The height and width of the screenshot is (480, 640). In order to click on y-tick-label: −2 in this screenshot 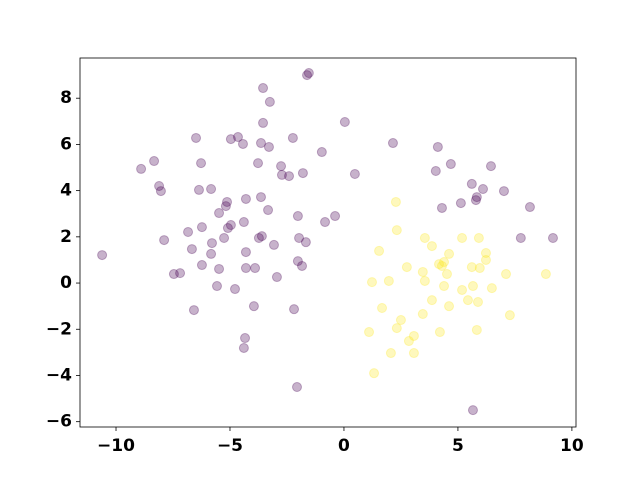, I will do `click(59, 329)`.